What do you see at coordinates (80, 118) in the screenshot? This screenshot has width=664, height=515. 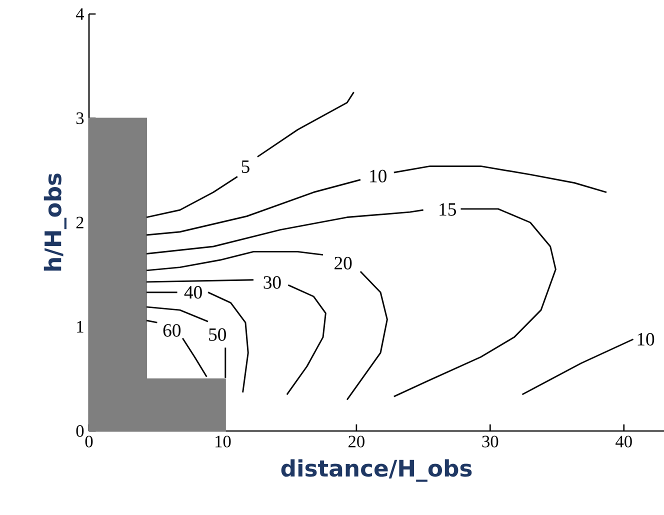 I see `y-tick-label: 3` at bounding box center [80, 118].